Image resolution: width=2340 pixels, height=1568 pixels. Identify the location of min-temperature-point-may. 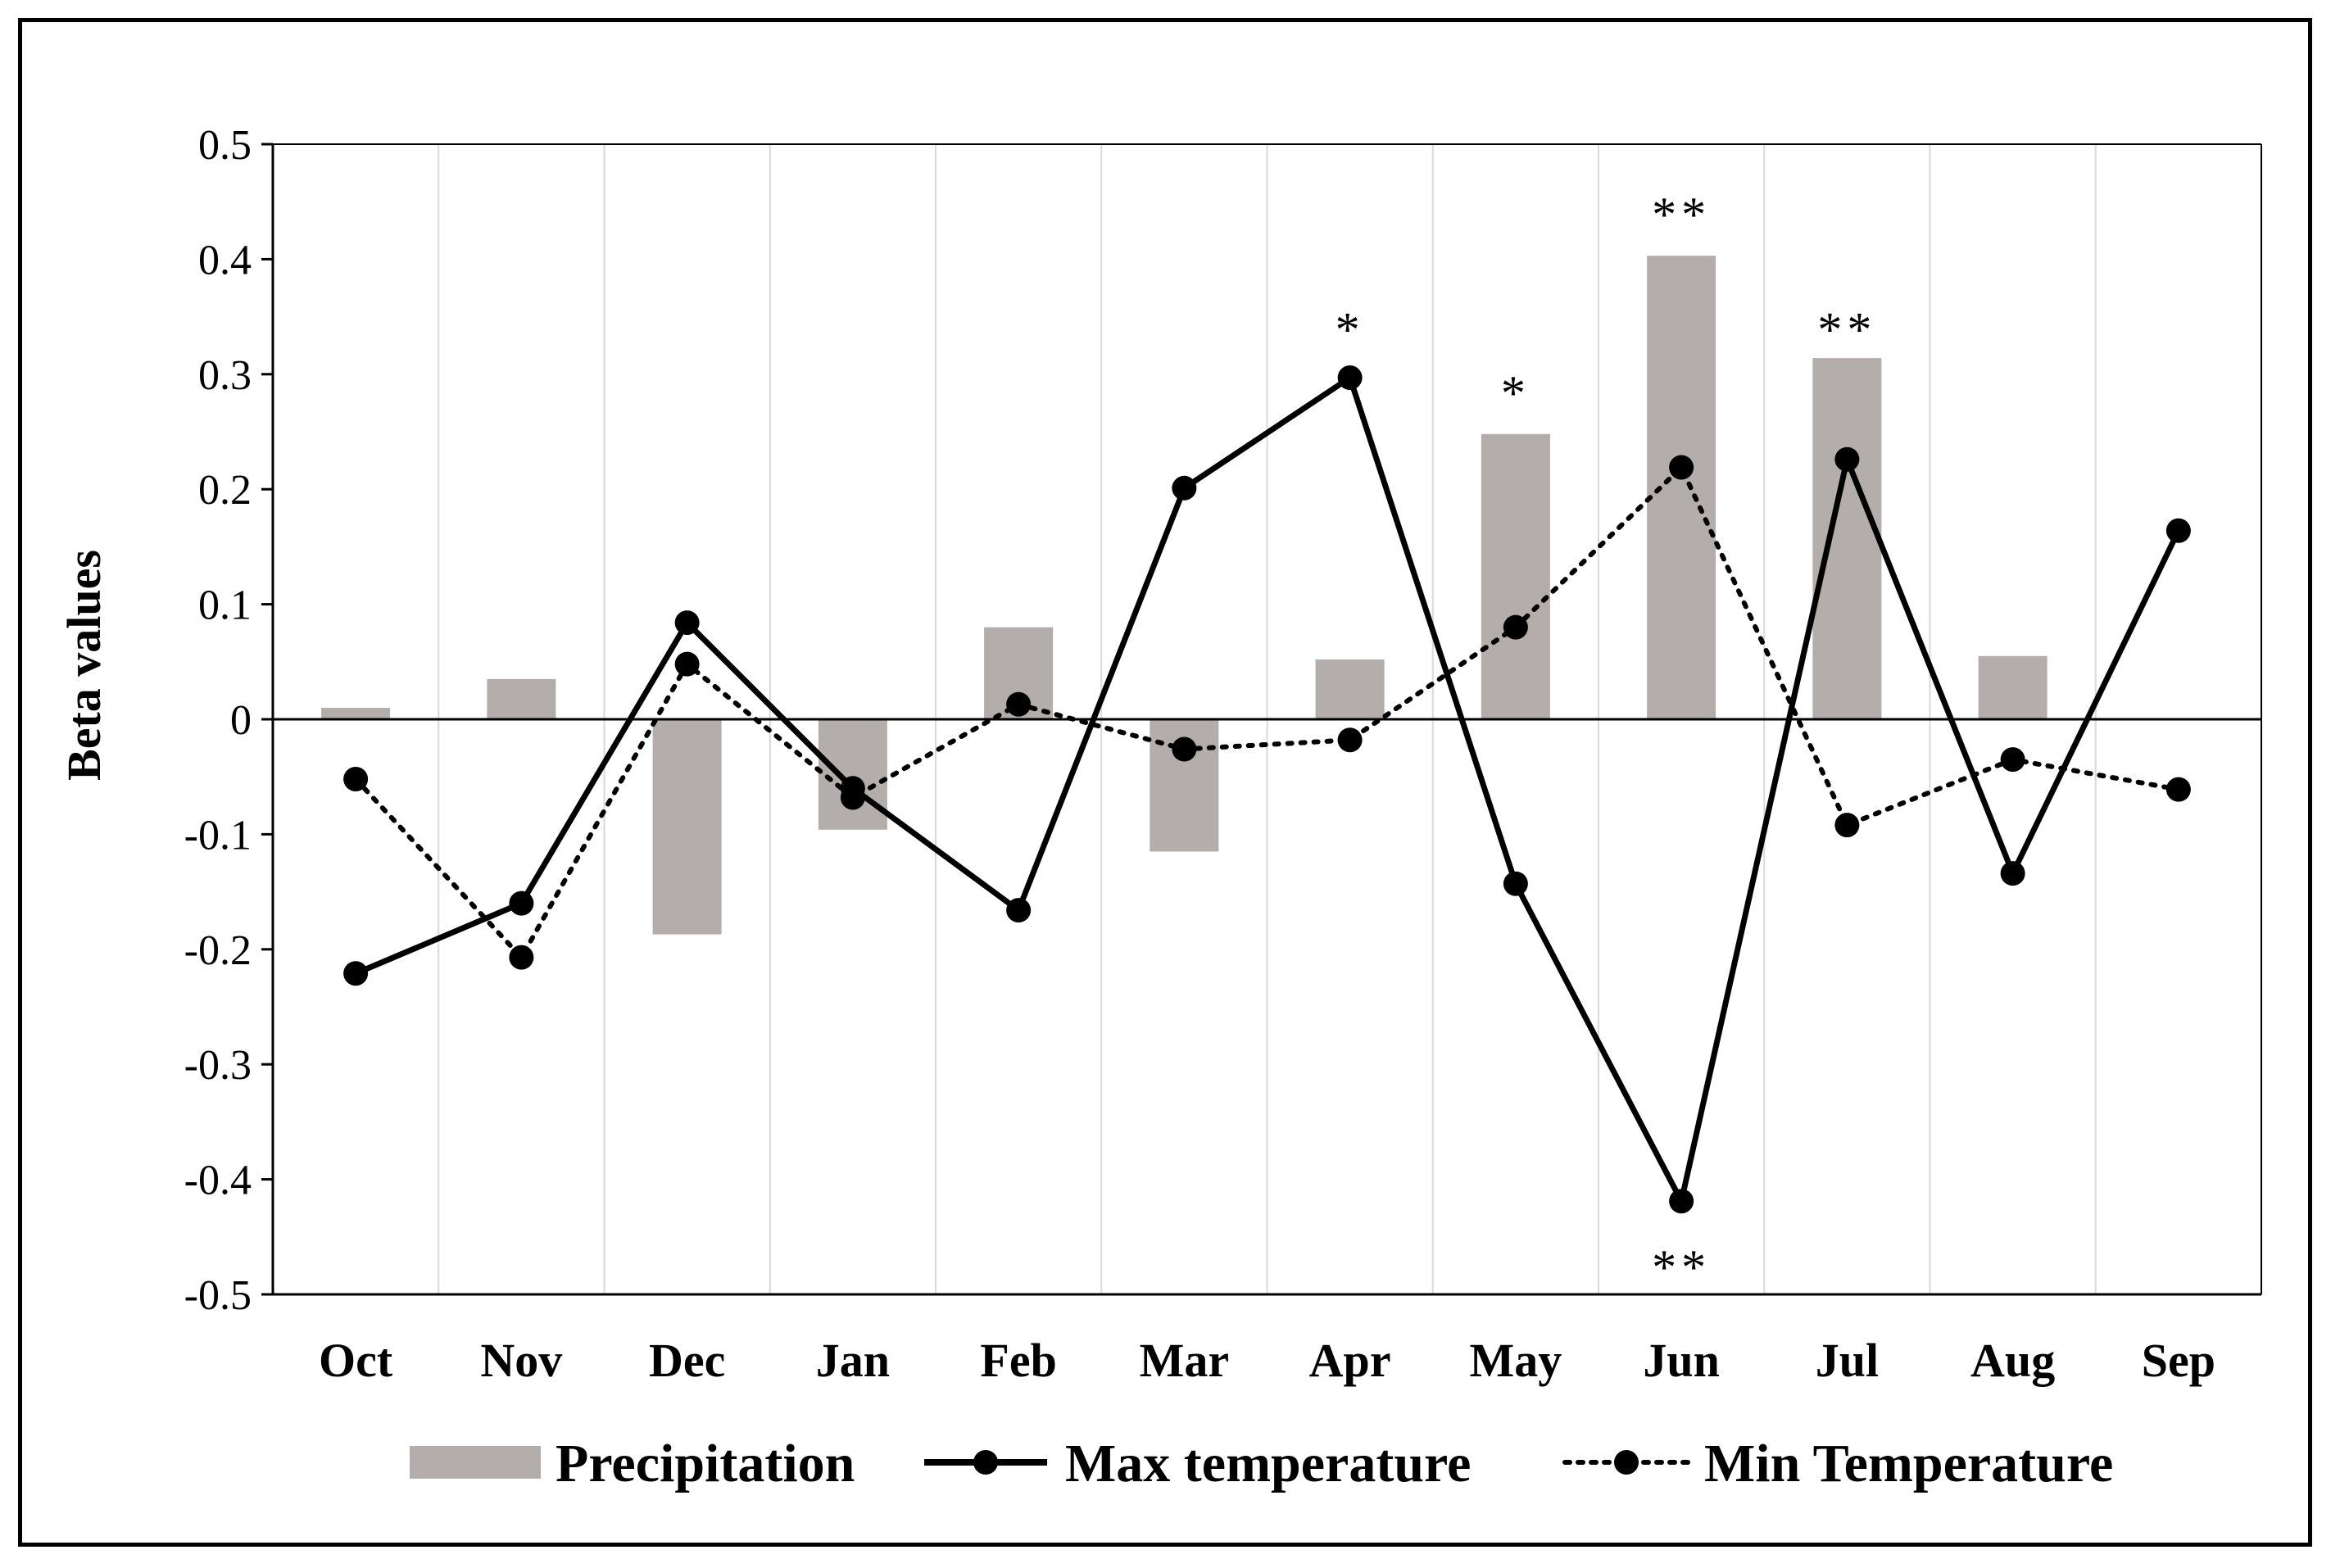
(1516, 627).